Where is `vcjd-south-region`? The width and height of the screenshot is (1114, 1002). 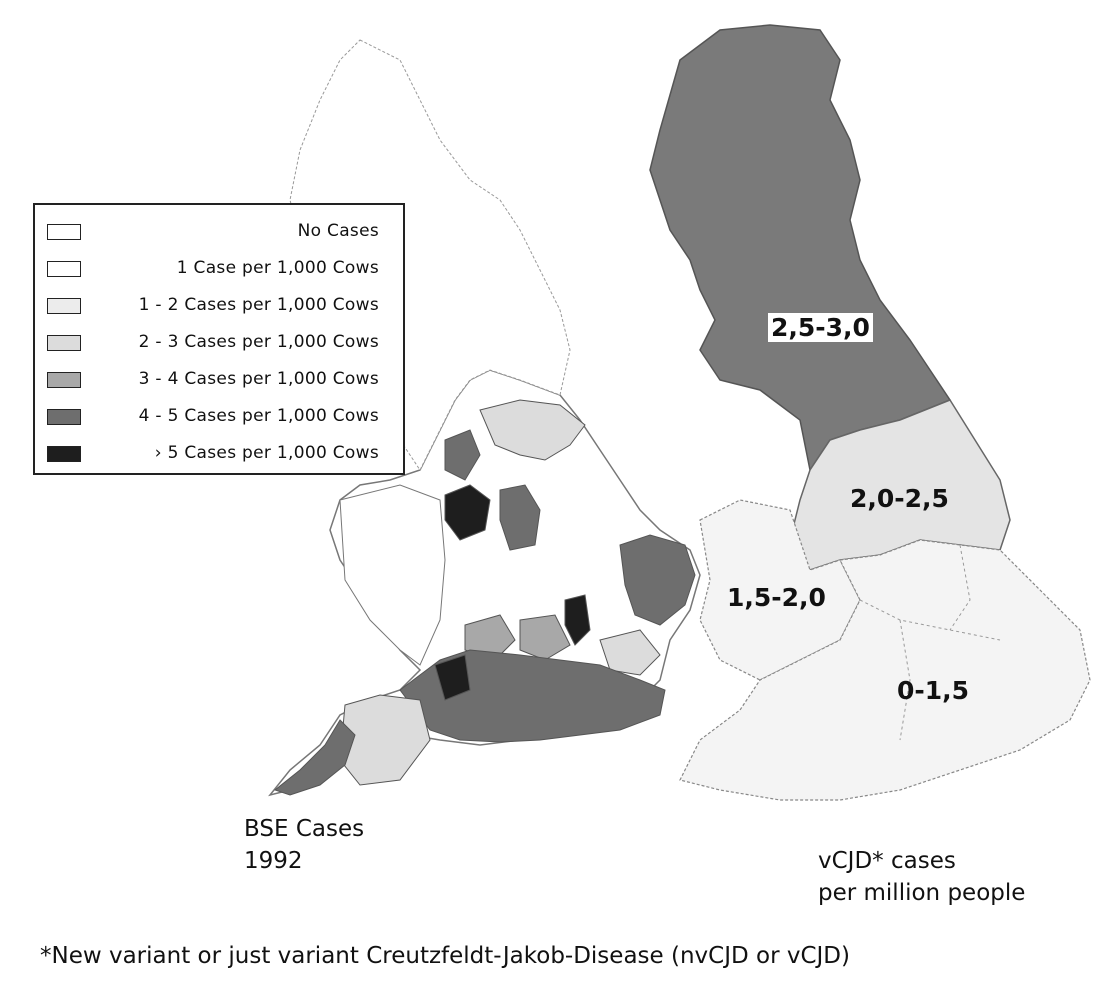
vcjd-south-region is located at coordinates (885, 670).